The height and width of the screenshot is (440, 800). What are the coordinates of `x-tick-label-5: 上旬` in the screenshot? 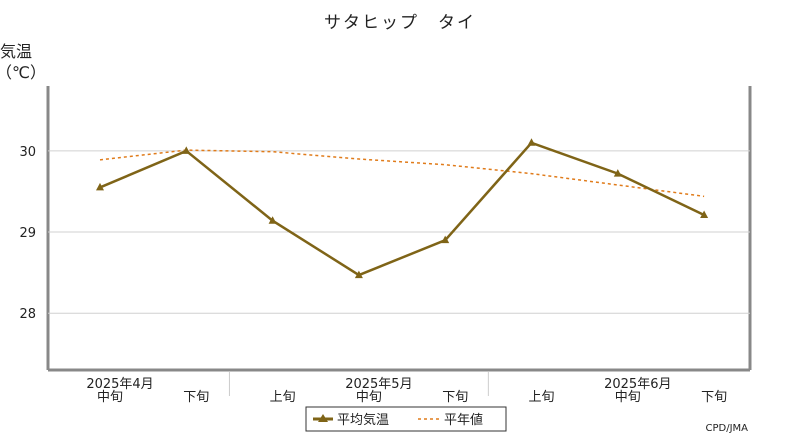 It's located at (541, 397).